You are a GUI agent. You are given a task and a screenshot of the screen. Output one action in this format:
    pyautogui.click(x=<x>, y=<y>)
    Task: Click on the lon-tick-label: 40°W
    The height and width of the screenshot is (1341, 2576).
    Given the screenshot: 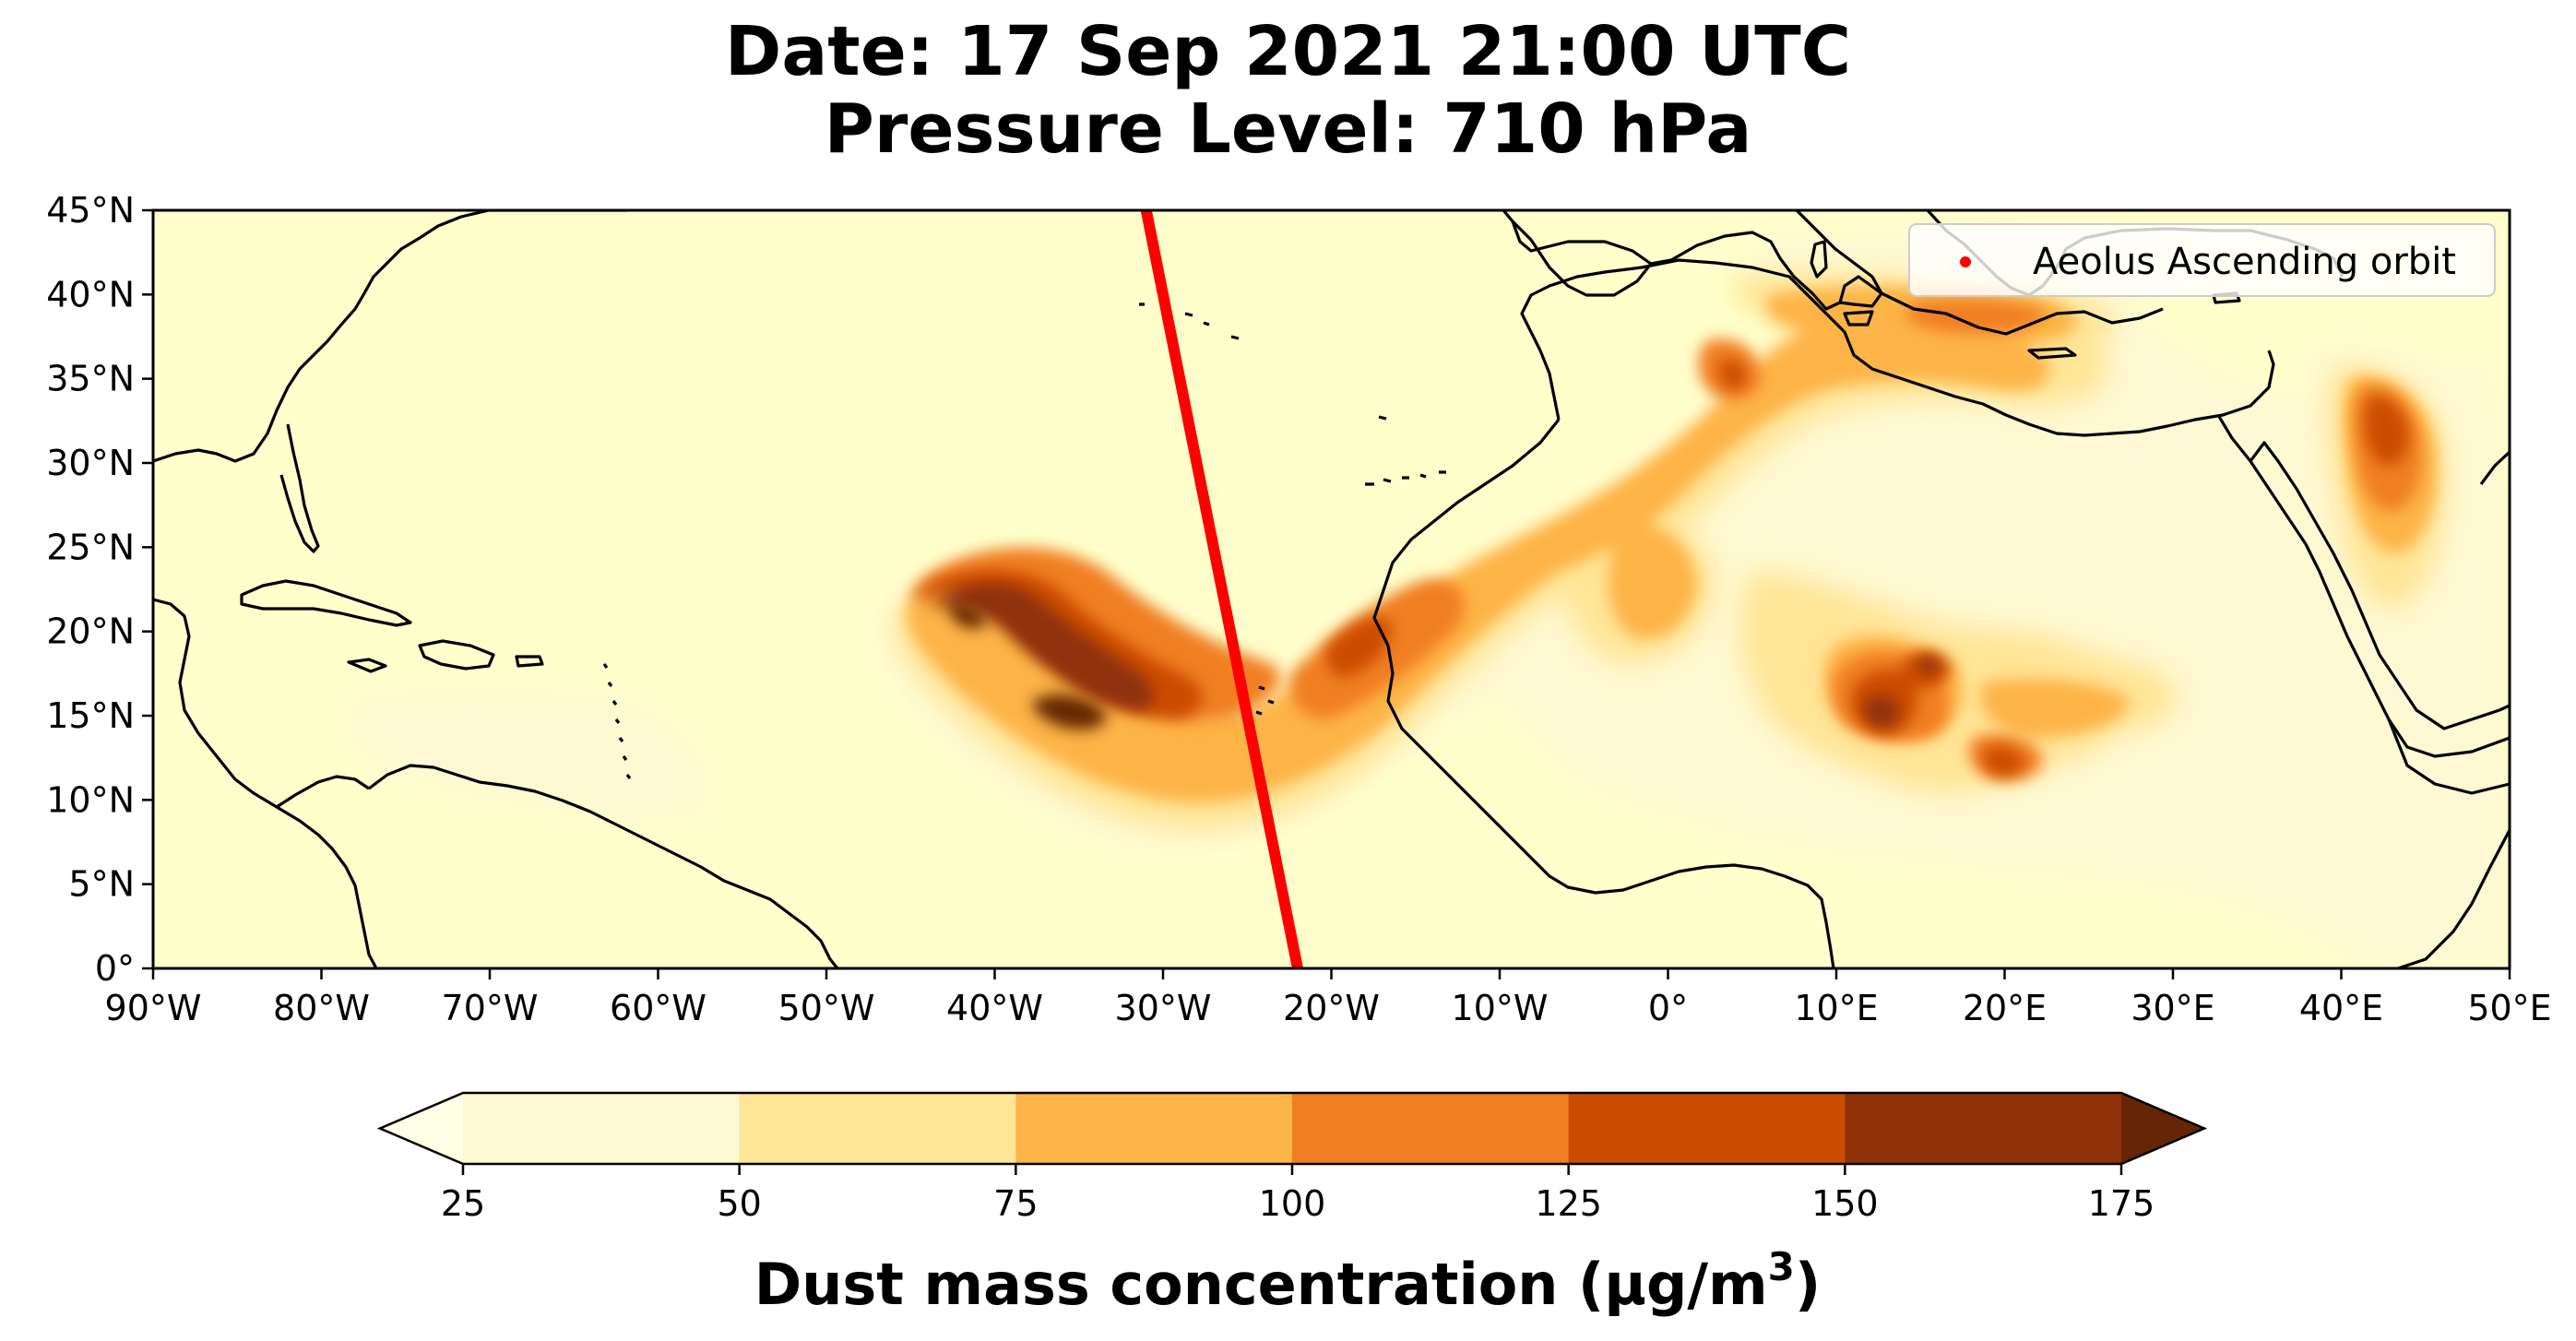 What is the action you would take?
    pyautogui.click(x=995, y=1008)
    